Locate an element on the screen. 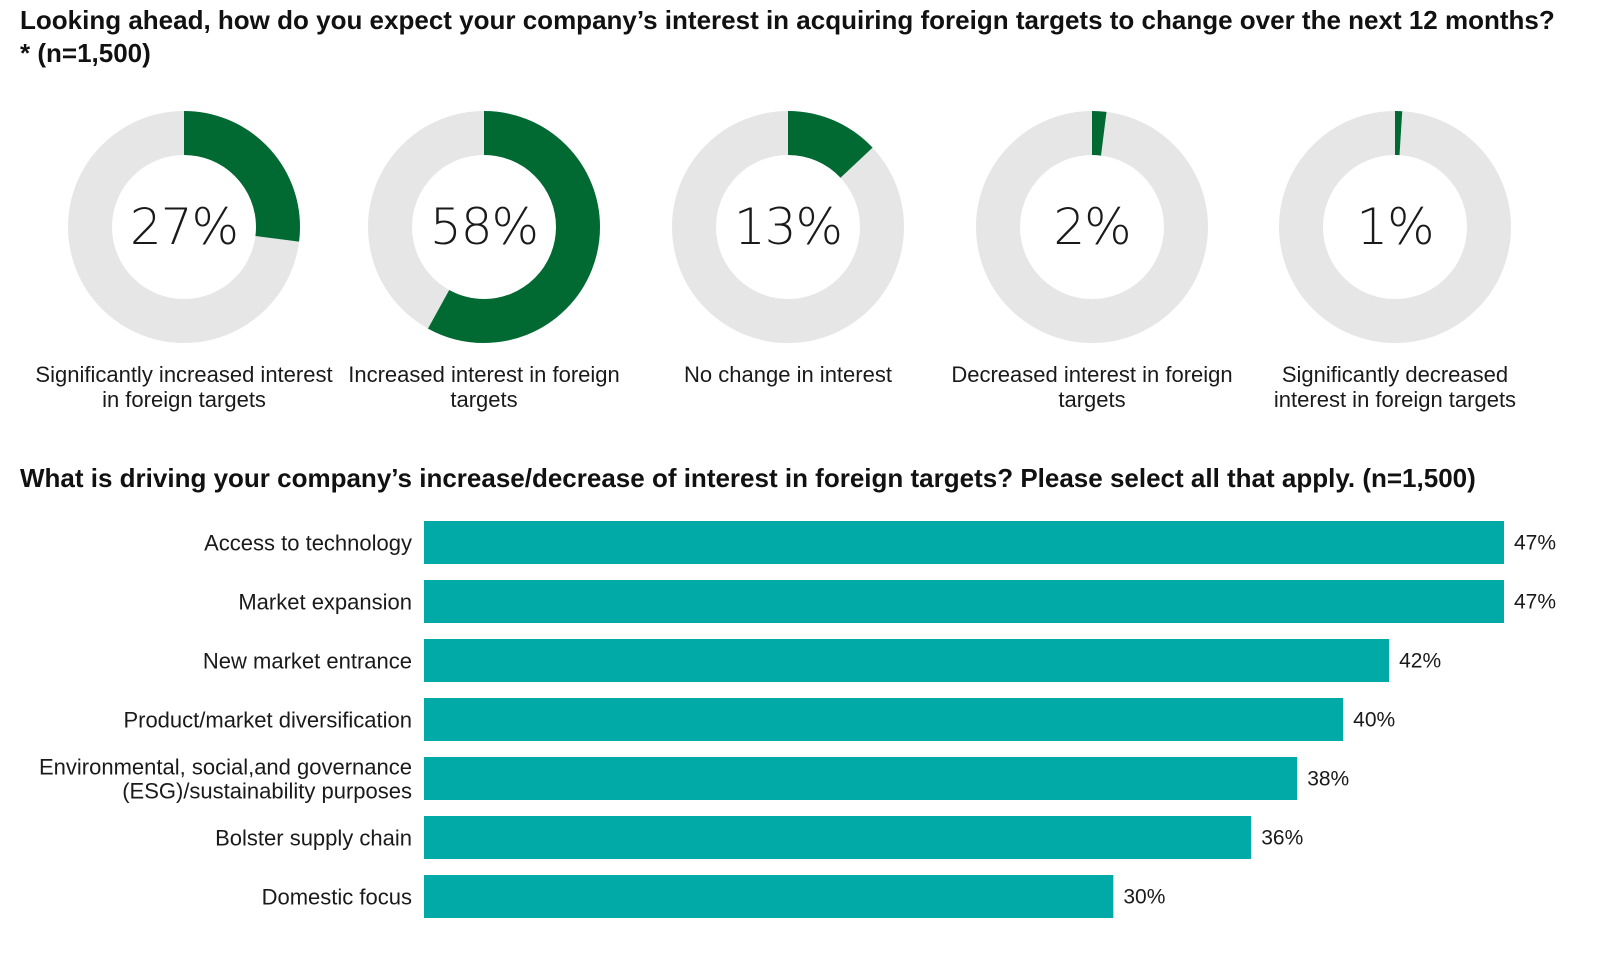  bar-category-label: Bolster supply chain is located at coordinates (313, 838).